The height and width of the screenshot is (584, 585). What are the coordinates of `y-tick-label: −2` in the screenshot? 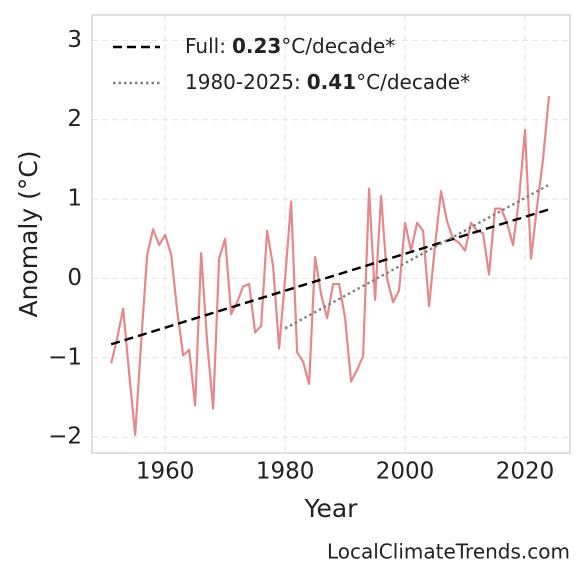 It's located at (65, 437).